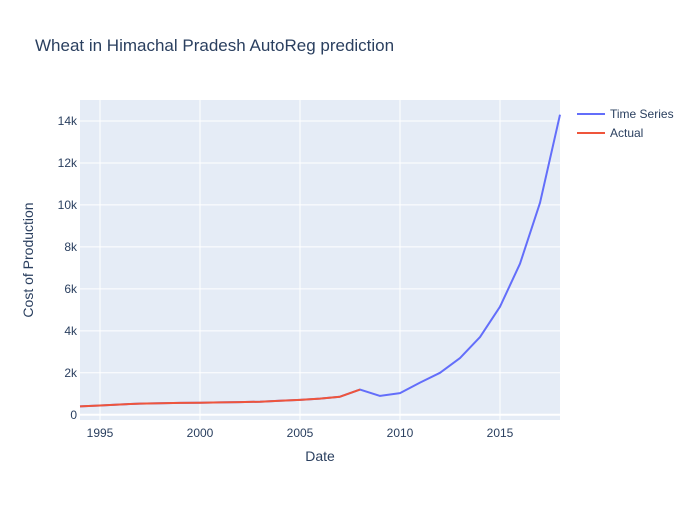  I want to click on legend-label-time-series: Time Series, so click(642, 114).